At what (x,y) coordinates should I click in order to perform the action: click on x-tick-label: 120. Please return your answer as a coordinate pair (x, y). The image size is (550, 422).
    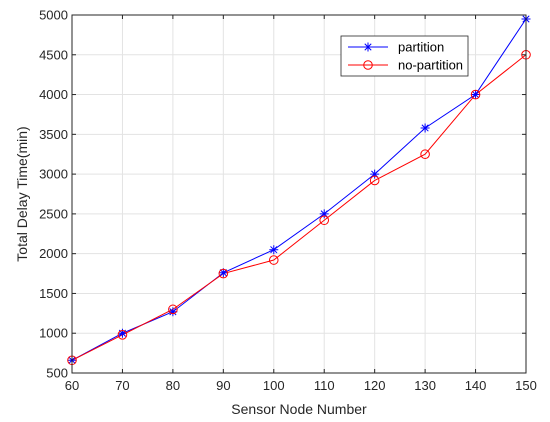
    Looking at the image, I should click on (375, 385).